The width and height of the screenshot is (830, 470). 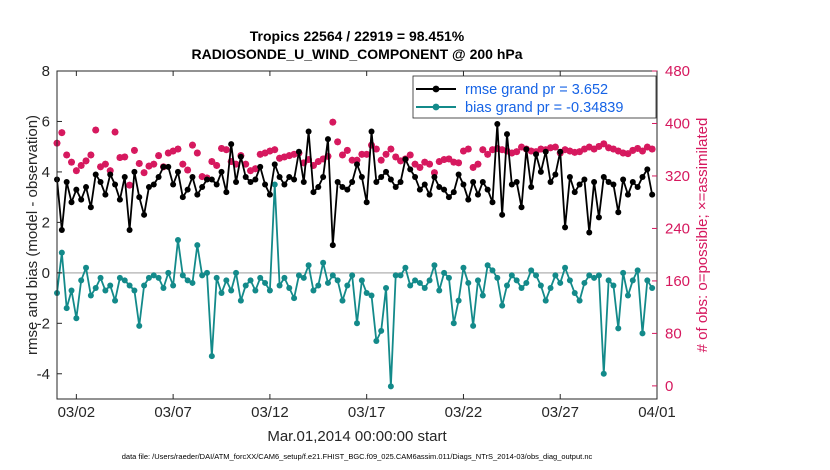 I want to click on y2-tick-label: 80, so click(x=673, y=333).